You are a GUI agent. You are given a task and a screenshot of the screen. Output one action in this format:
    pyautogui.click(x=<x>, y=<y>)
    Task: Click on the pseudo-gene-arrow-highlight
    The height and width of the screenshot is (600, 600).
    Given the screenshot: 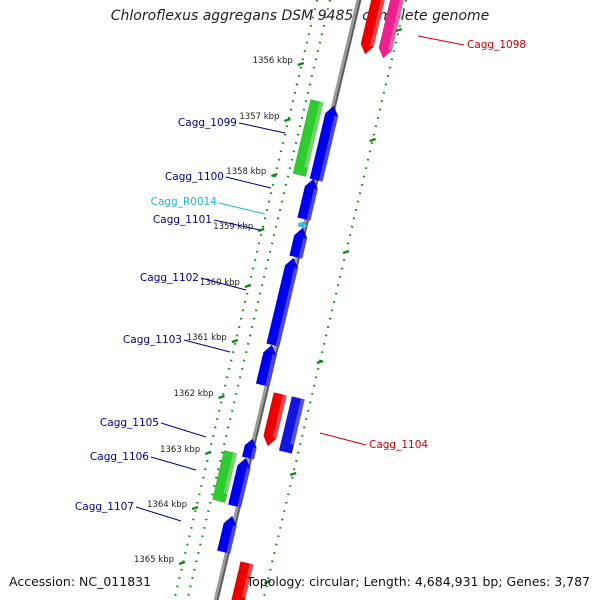 What is the action you would take?
    pyautogui.click(x=397, y=25)
    